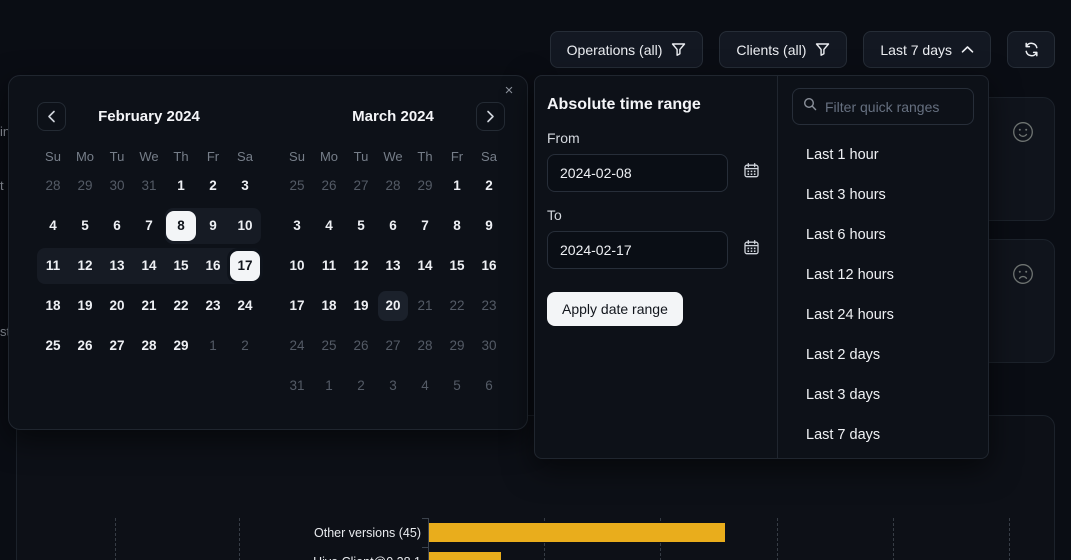  What do you see at coordinates (53, 345) in the screenshot?
I see `calendar-day: 25` at bounding box center [53, 345].